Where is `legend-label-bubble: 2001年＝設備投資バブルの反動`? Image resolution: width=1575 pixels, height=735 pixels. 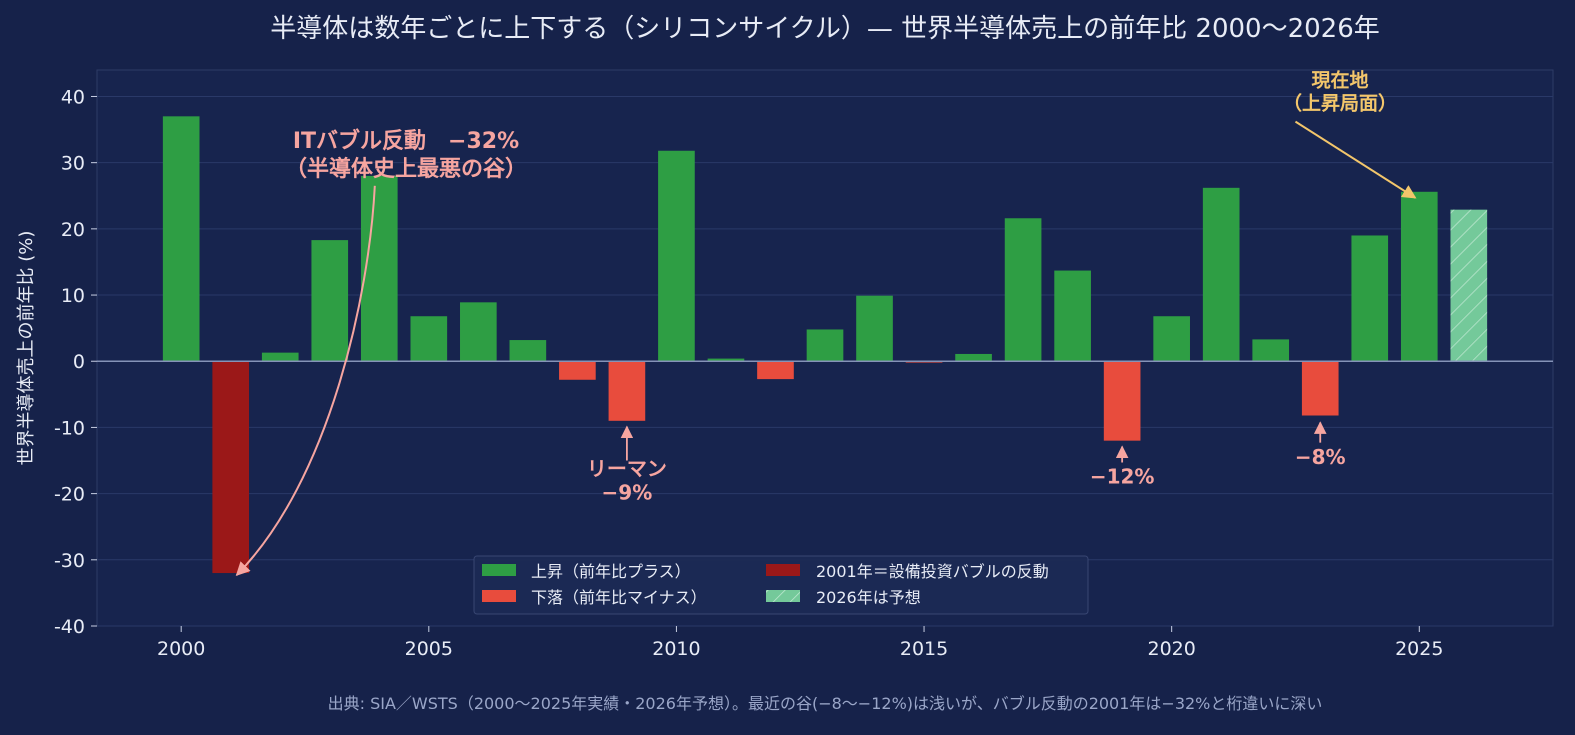
legend-label-bubble: 2001年＝設備投資バブルの反動 is located at coordinates (932, 571).